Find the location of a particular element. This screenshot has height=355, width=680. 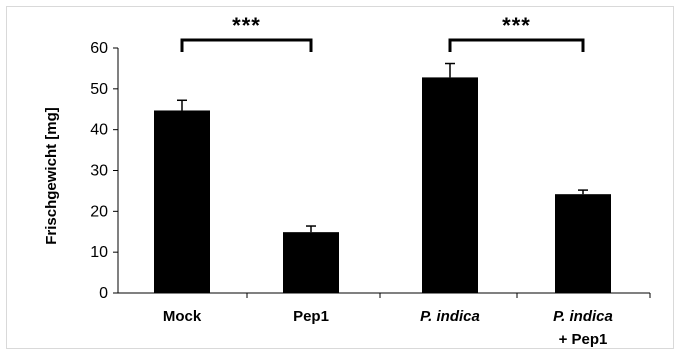

y-tick-label: 50 is located at coordinates (99, 89).